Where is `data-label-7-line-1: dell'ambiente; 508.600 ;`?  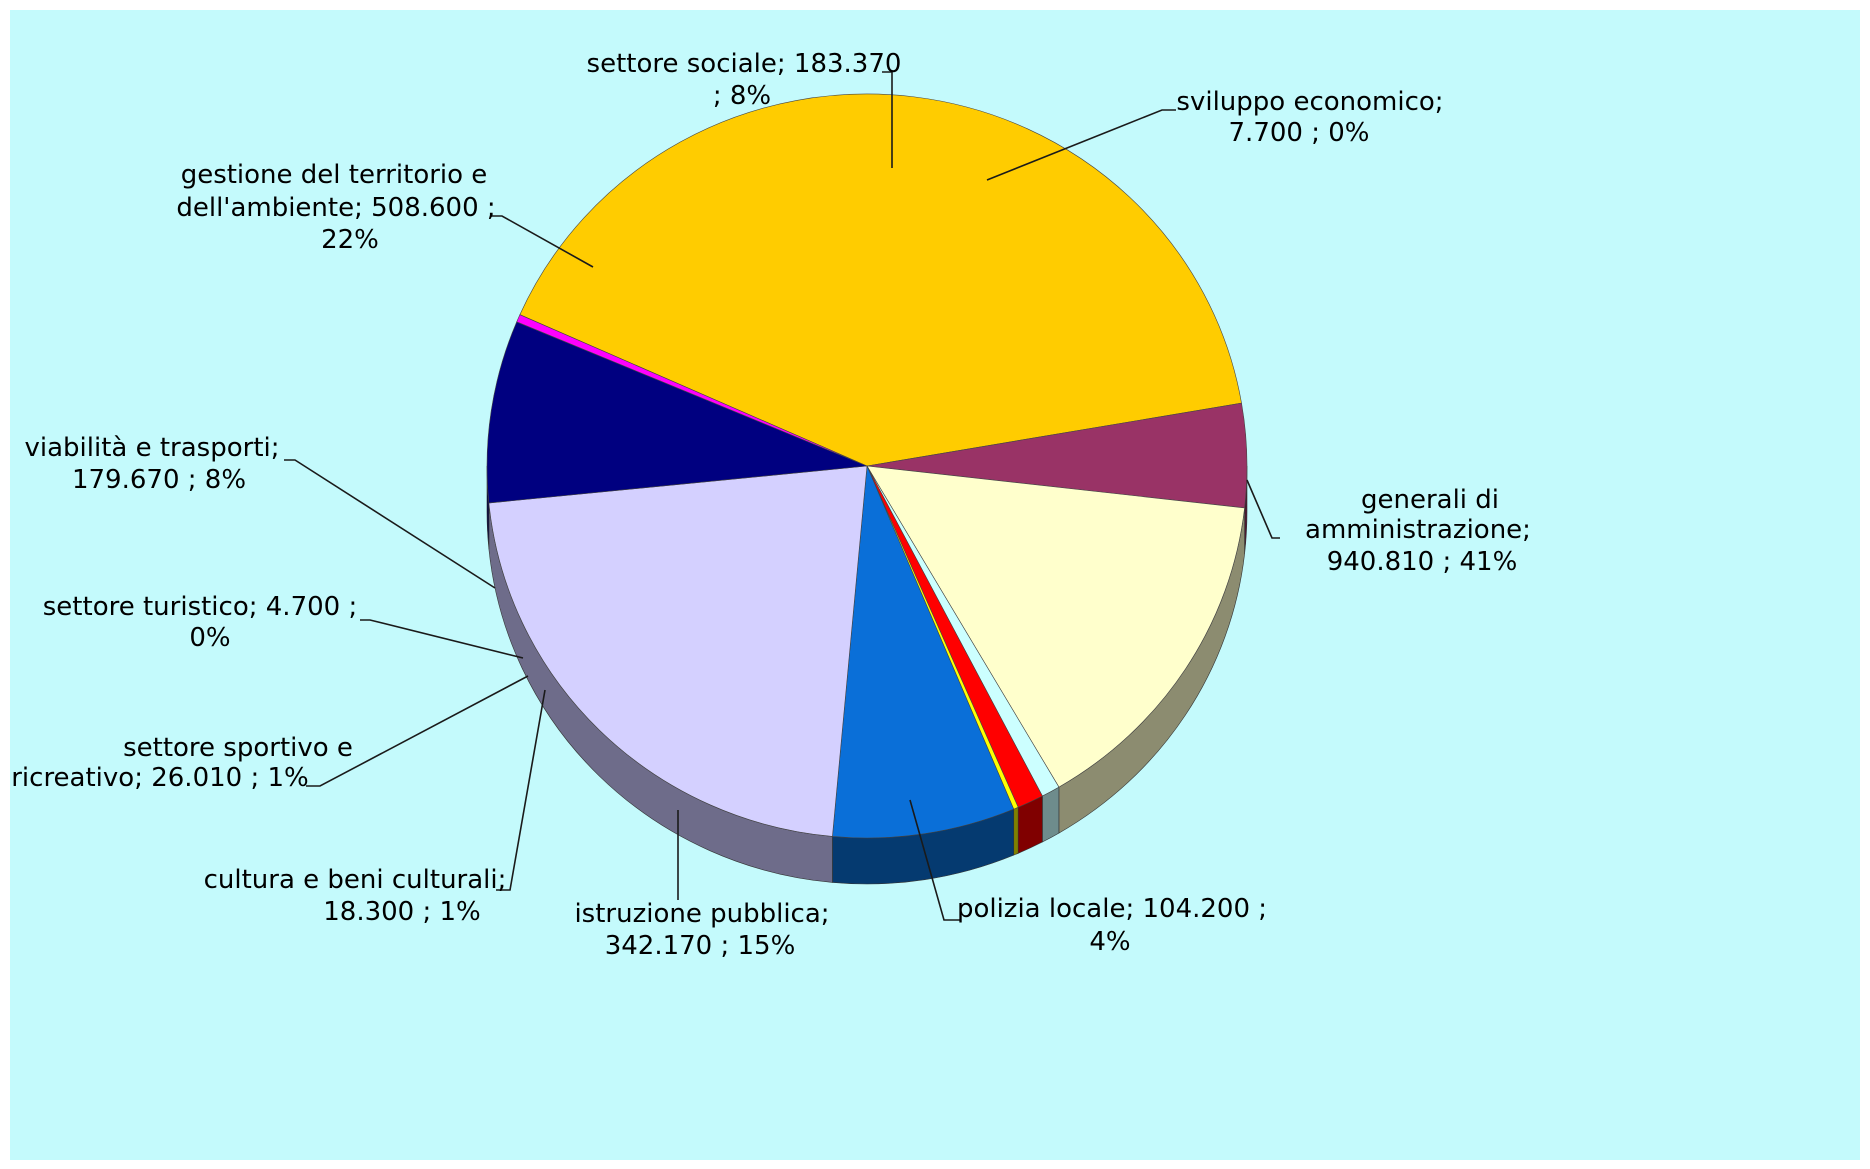
data-label-7-line-1: dell'ambiente; 508.600 ; is located at coordinates (335, 208).